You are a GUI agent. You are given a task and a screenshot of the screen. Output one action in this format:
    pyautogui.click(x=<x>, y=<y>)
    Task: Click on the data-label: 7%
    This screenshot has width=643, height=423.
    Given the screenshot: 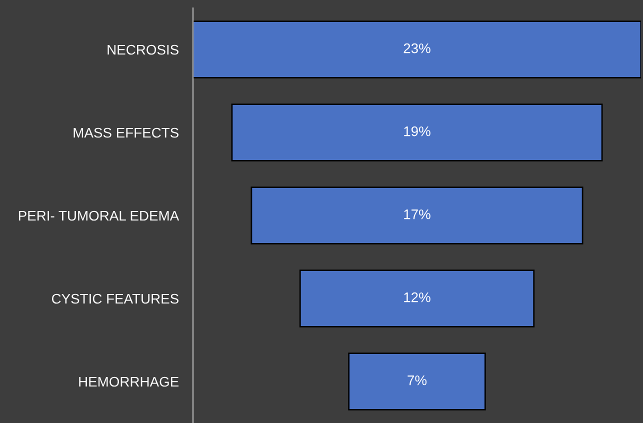 What is the action you would take?
    pyautogui.click(x=417, y=380)
    